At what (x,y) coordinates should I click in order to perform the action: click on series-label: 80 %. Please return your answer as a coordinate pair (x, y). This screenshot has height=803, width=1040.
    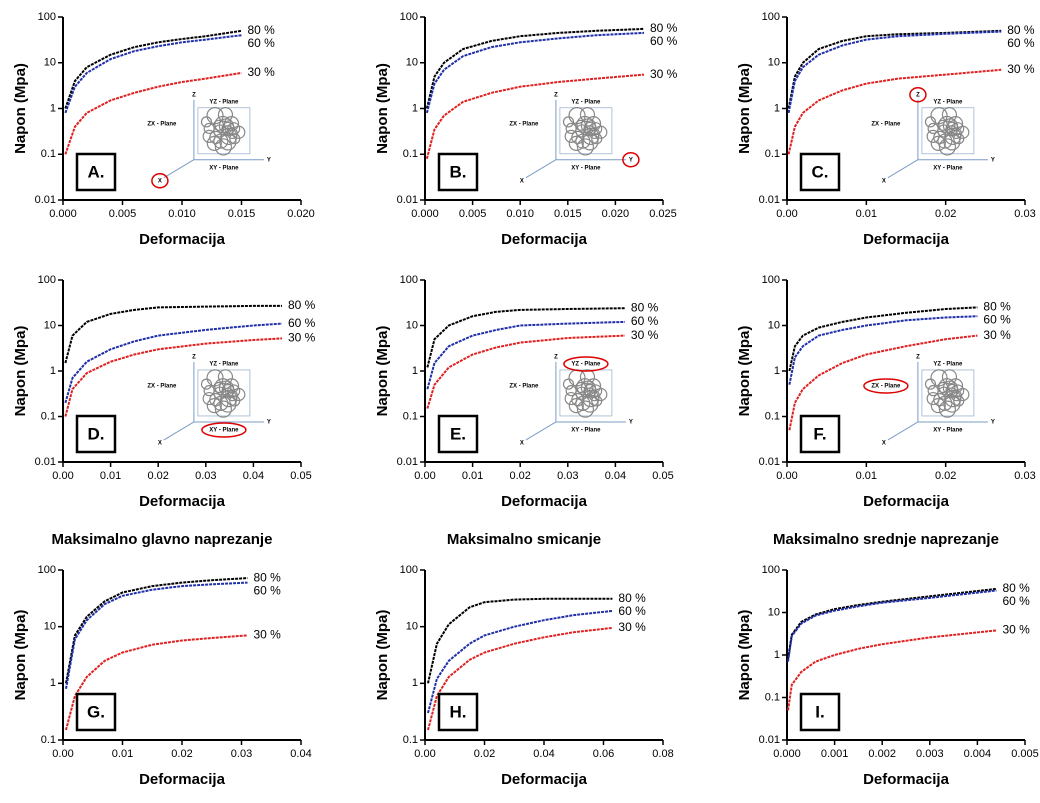
    Looking at the image, I should click on (267, 577).